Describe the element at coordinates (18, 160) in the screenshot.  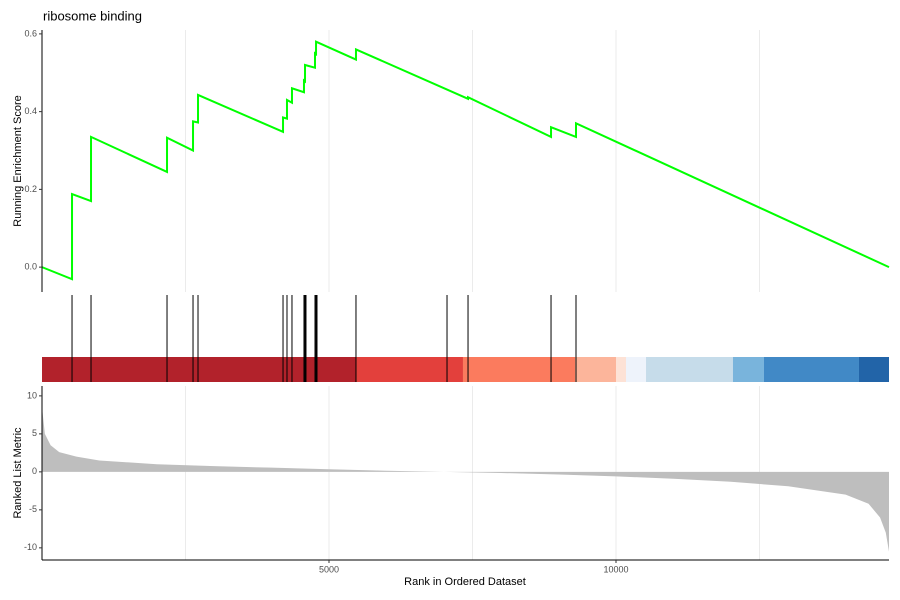
I see `y-axis-label: Running Enrichment Score` at that location.